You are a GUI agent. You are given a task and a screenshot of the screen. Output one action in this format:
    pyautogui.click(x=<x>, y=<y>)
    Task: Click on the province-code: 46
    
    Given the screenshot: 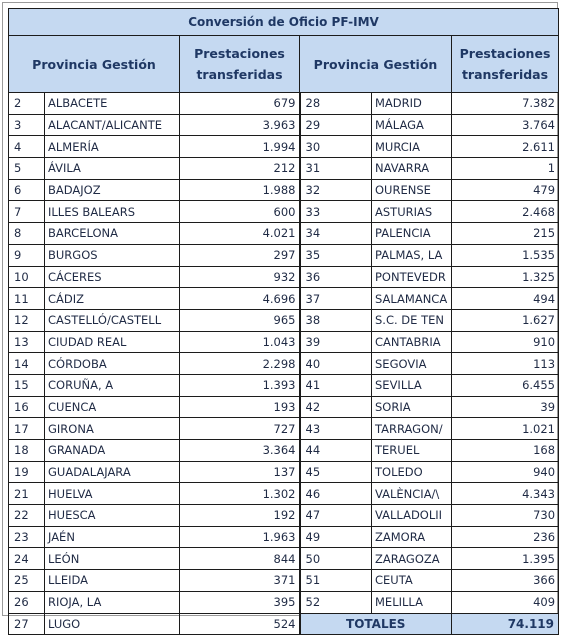 What is the action you would take?
    pyautogui.click(x=335, y=494)
    